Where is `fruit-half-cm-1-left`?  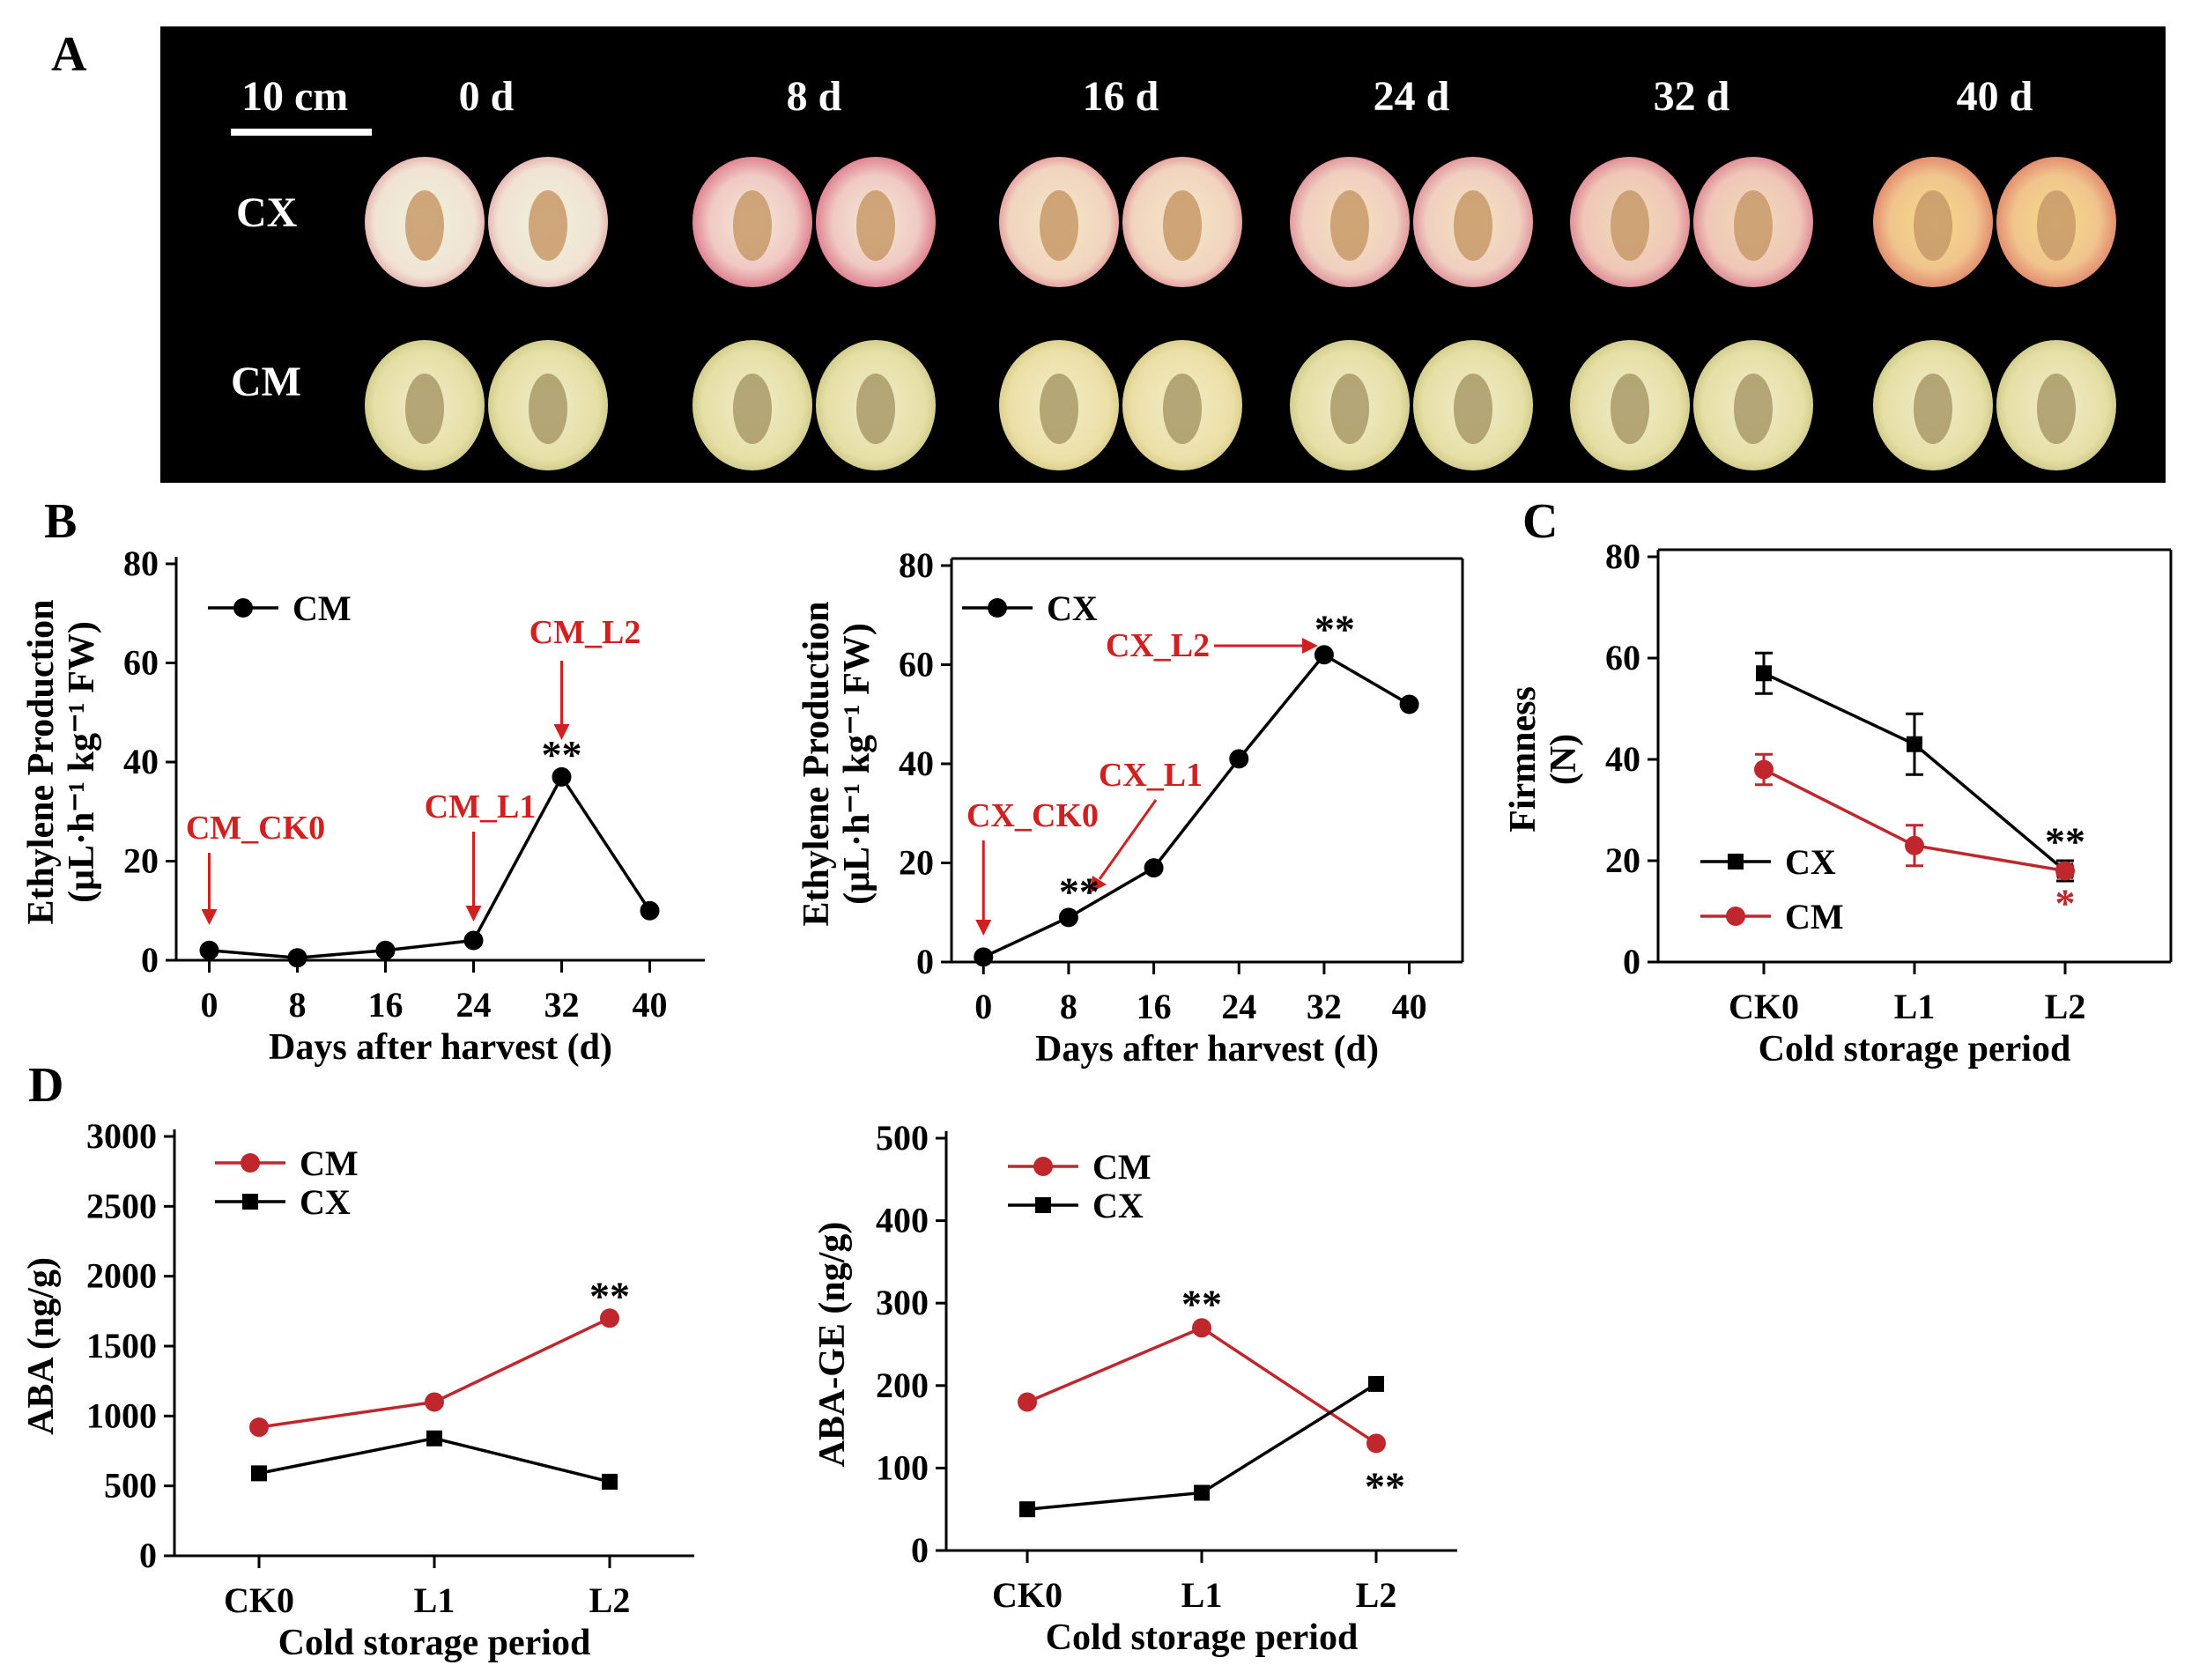
fruit-half-cm-1-left is located at coordinates (752, 405).